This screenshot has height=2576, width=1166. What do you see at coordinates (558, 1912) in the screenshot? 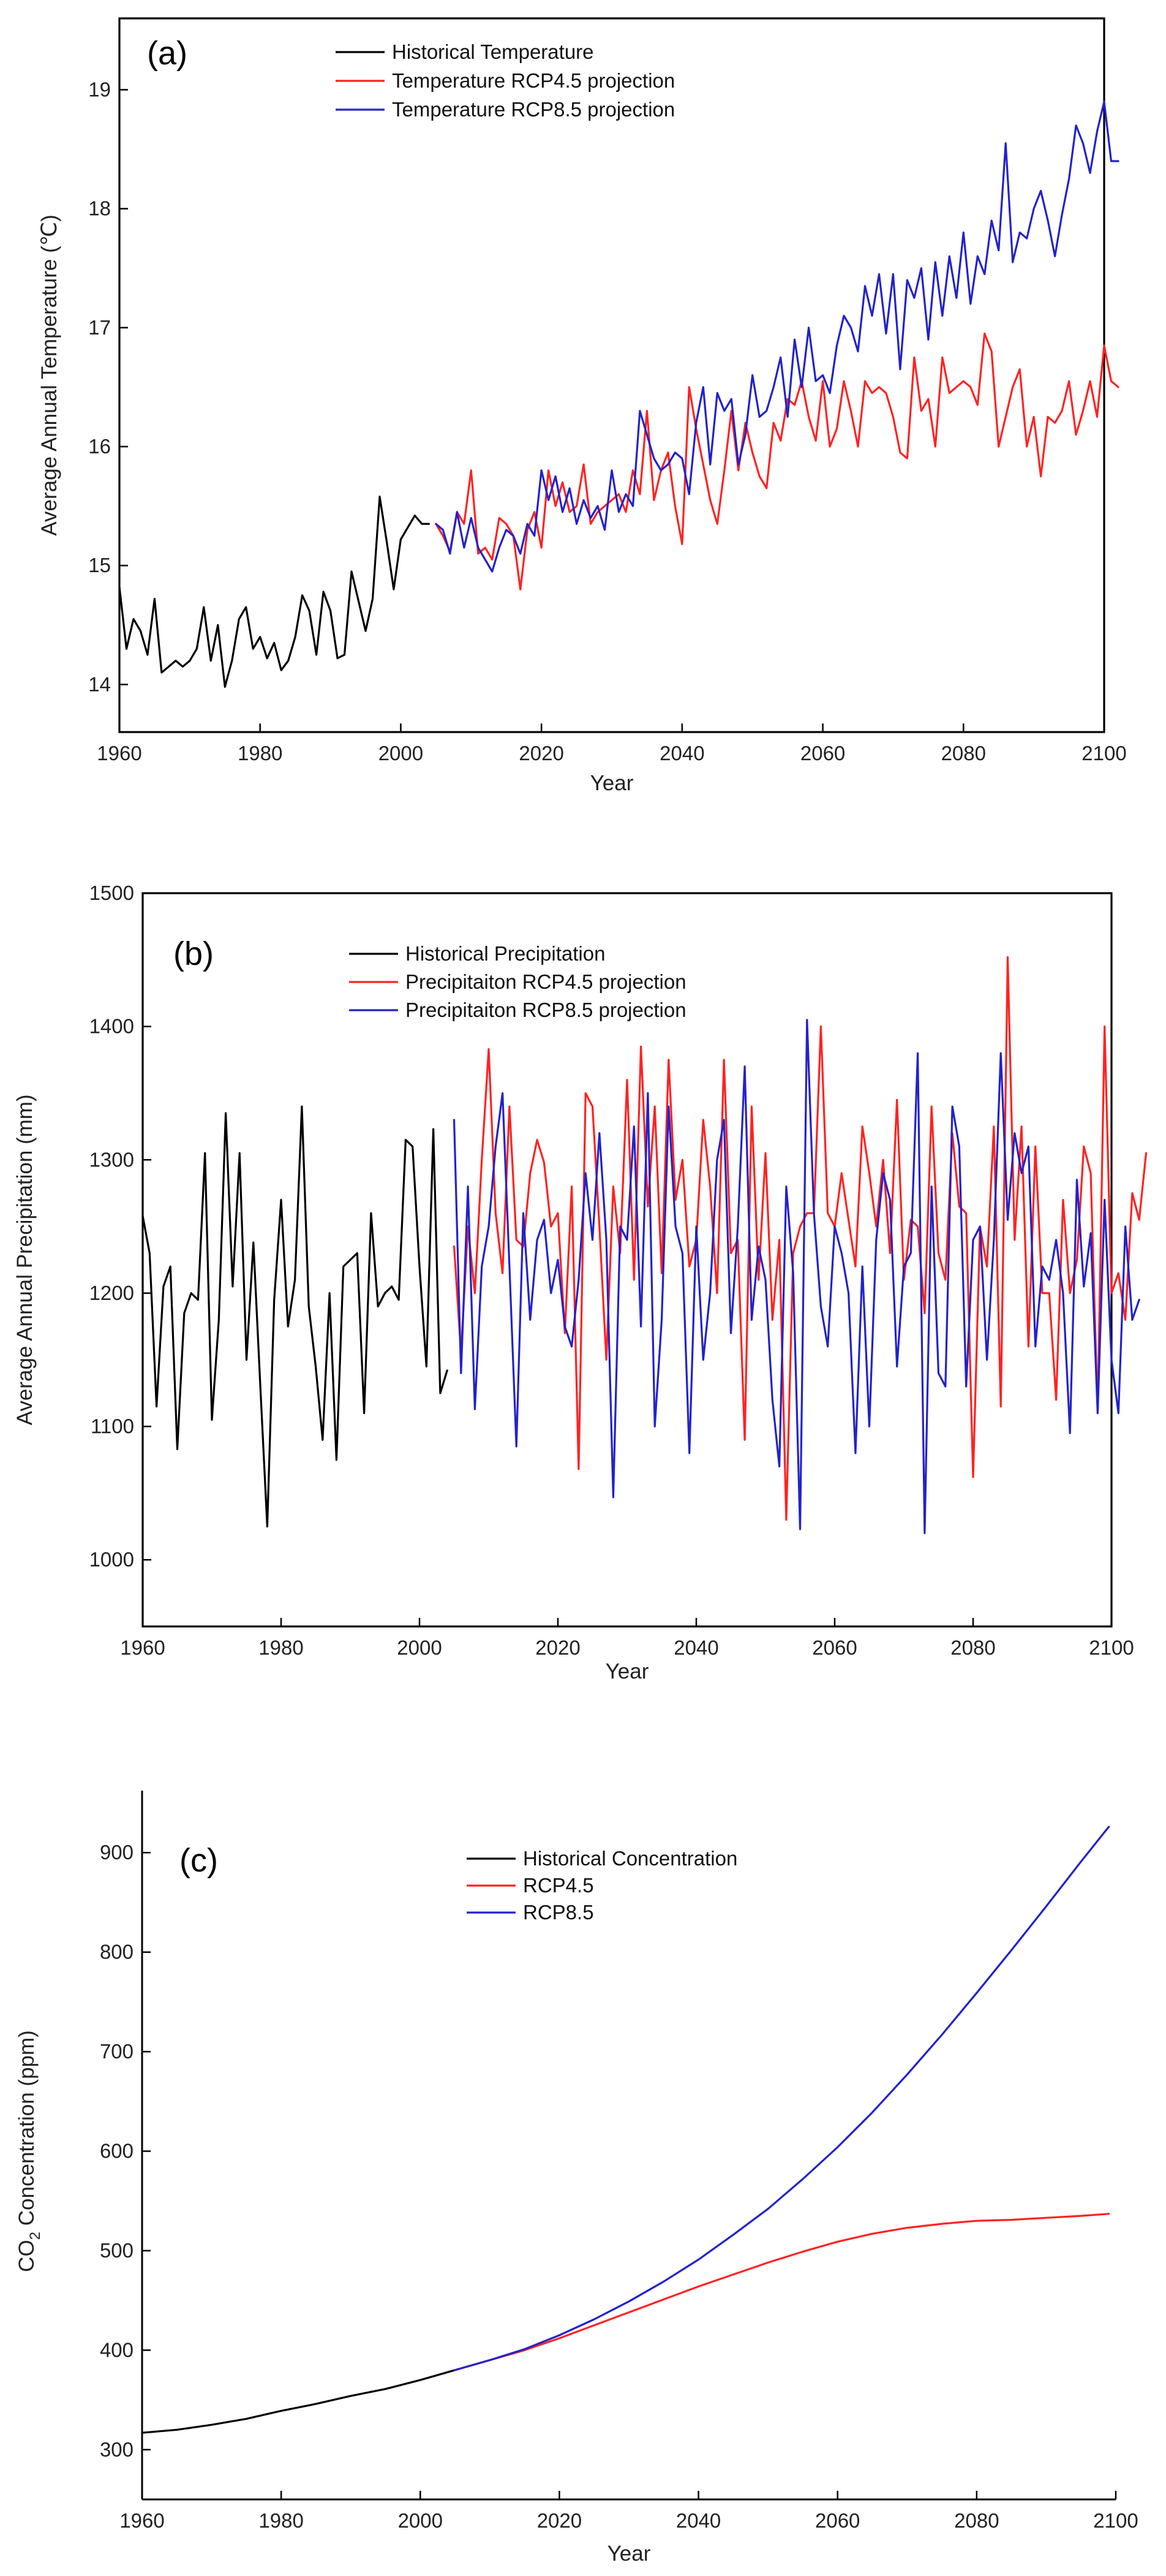
I see `legend-label-2: RCP8.5` at bounding box center [558, 1912].